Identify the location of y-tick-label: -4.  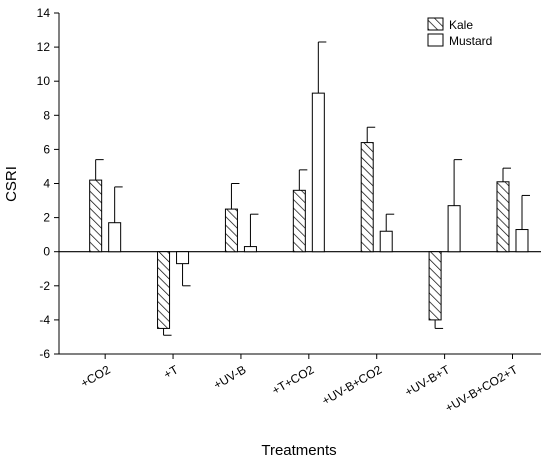
(44, 320).